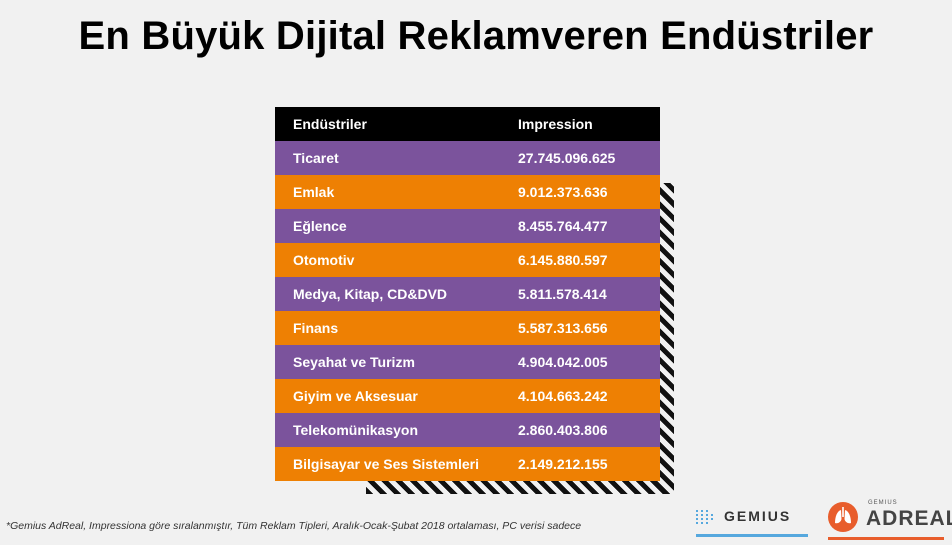 This screenshot has width=952, height=545. Describe the element at coordinates (467, 124) in the screenshot. I see `table-header-row: Endüstriler Impression` at that location.